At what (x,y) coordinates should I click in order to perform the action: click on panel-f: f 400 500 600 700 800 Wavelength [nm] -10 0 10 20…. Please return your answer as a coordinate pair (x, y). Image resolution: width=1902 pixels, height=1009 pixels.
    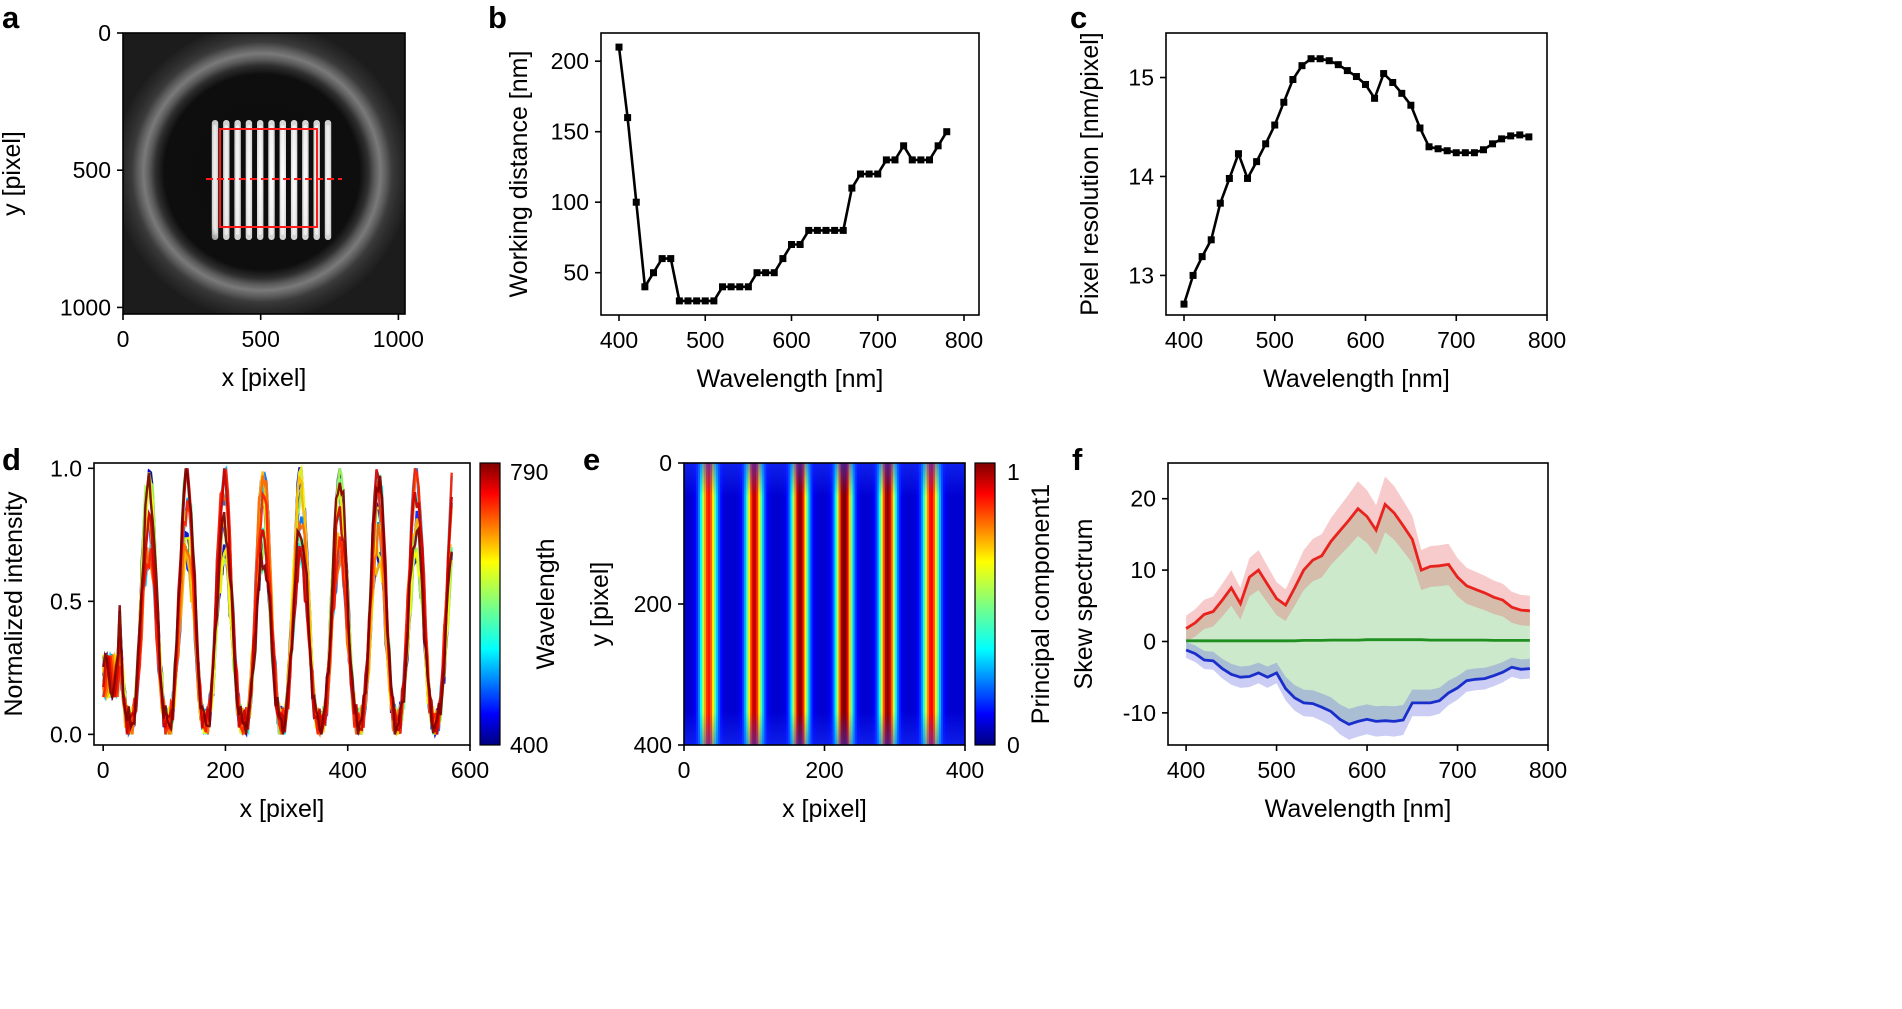
    Looking at the image, I should click on (1318, 632).